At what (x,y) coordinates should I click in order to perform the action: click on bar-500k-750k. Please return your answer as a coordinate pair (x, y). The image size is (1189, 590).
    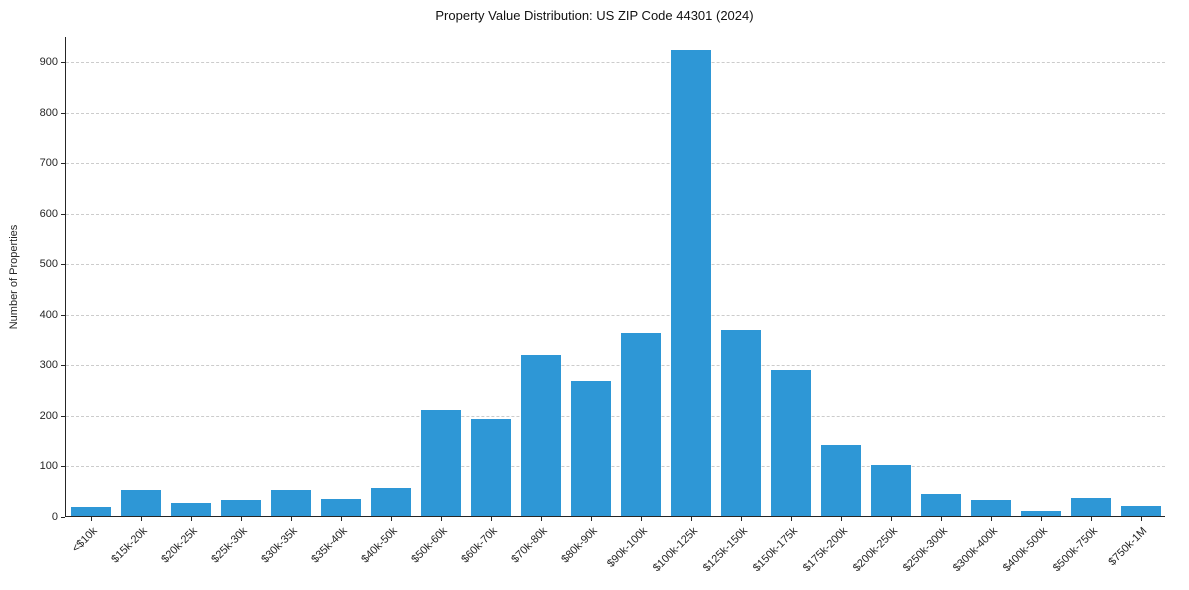
    Looking at the image, I should click on (1091, 506).